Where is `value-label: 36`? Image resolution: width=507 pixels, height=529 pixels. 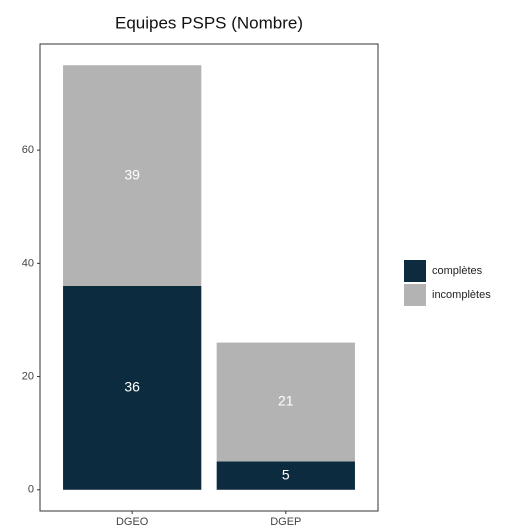 value-label: 36 is located at coordinates (132, 387).